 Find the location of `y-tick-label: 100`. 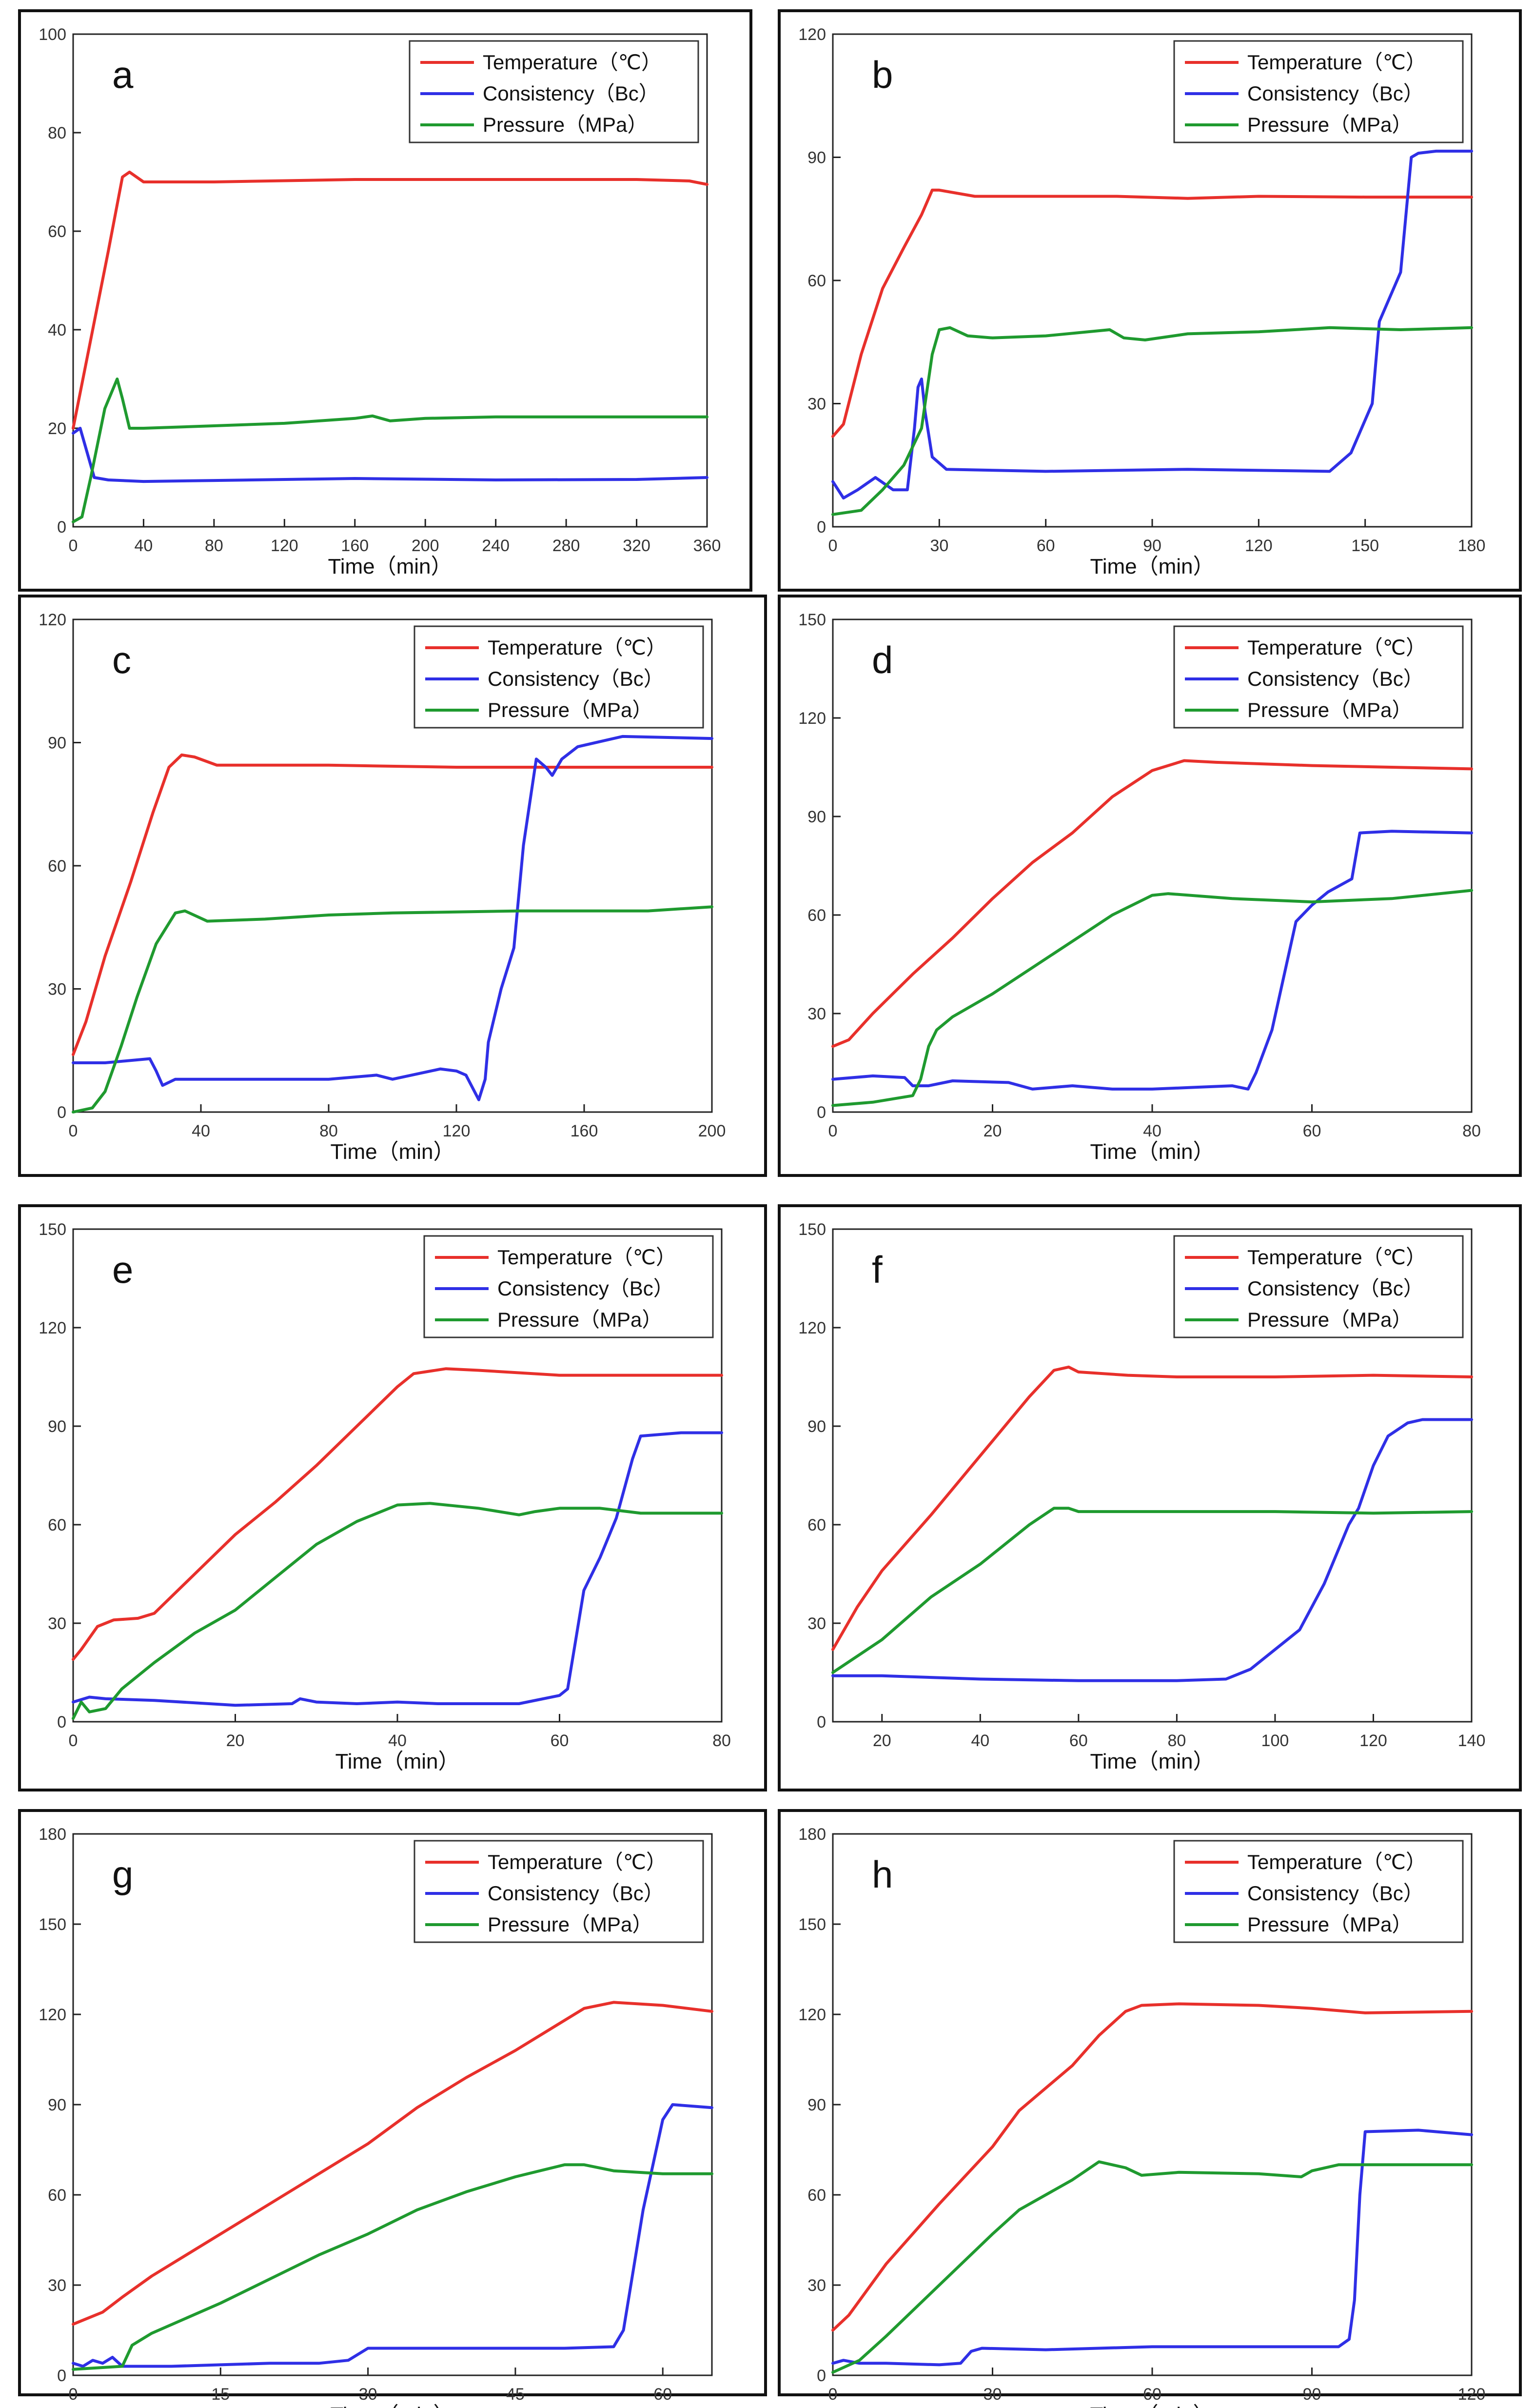

y-tick-label: 100 is located at coordinates (52, 34).